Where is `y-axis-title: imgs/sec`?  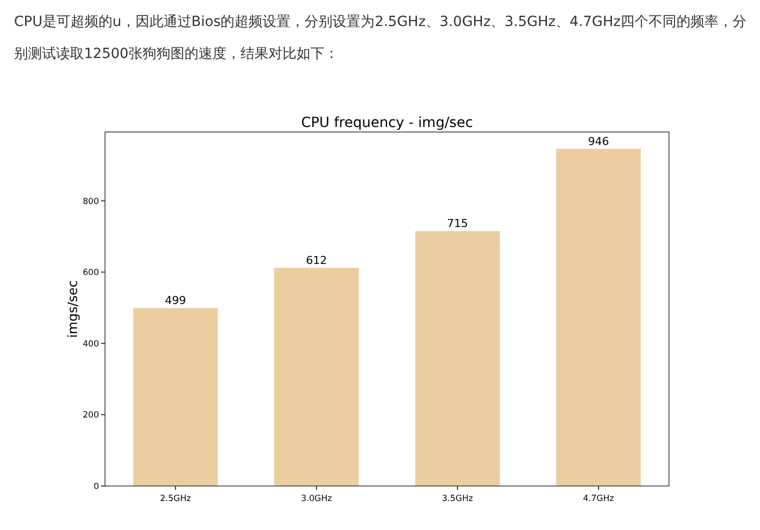
y-axis-title: imgs/sec is located at coordinates (73, 309).